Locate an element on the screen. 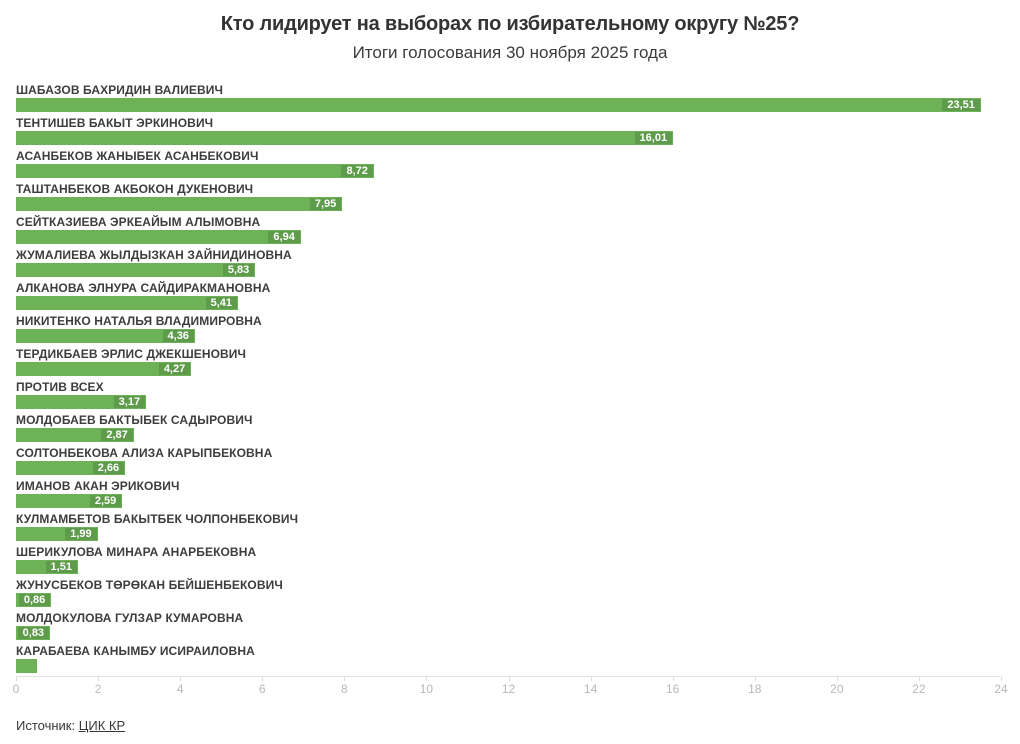 Image resolution: width=1020 pixels, height=744 pixels. bar: 0,86 is located at coordinates (34, 600).